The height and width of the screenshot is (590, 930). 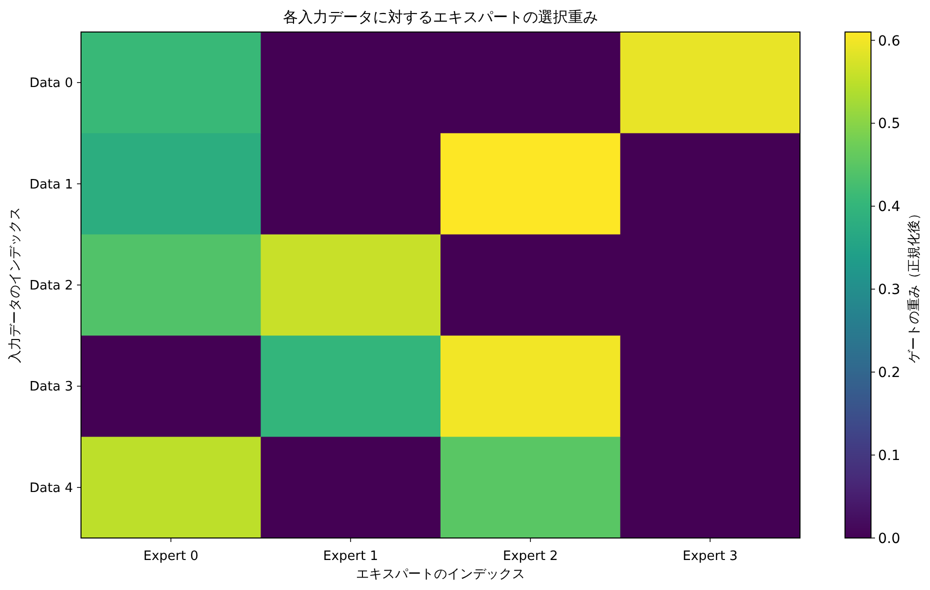 What do you see at coordinates (51, 387) in the screenshot?
I see `y-tick-label: Data 3` at bounding box center [51, 387].